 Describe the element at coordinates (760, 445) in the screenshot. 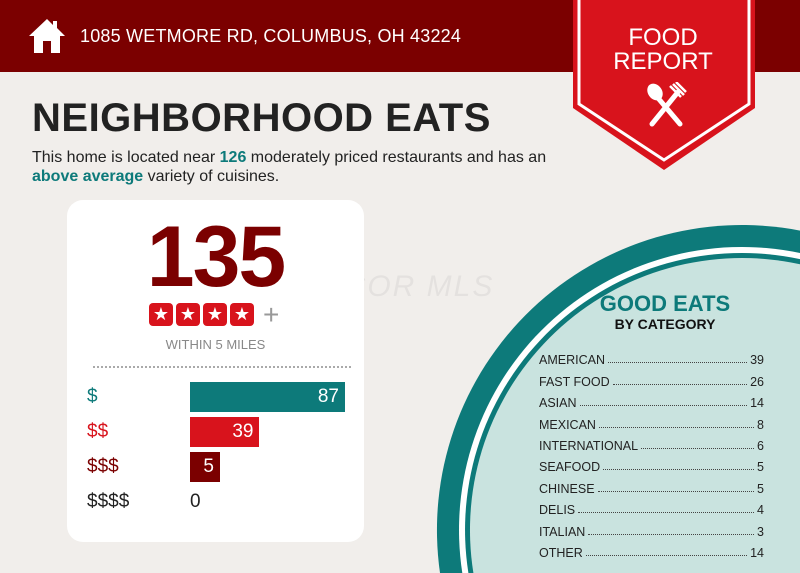

I see `category-count: 6` at that location.